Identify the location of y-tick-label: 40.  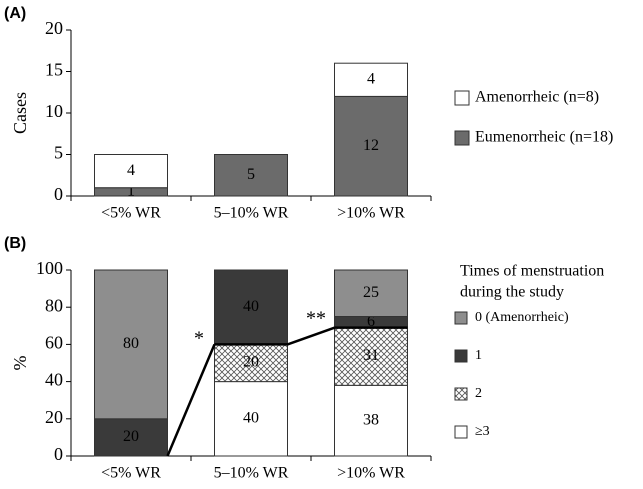
(54, 380).